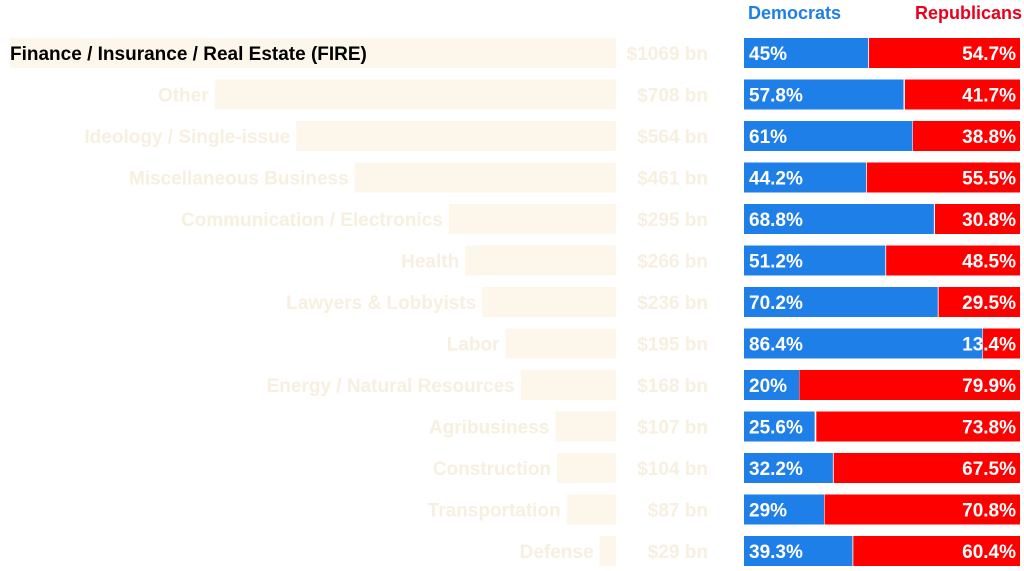 The height and width of the screenshot is (571, 1024). I want to click on democrats-share-label: 39.3%, so click(776, 552).